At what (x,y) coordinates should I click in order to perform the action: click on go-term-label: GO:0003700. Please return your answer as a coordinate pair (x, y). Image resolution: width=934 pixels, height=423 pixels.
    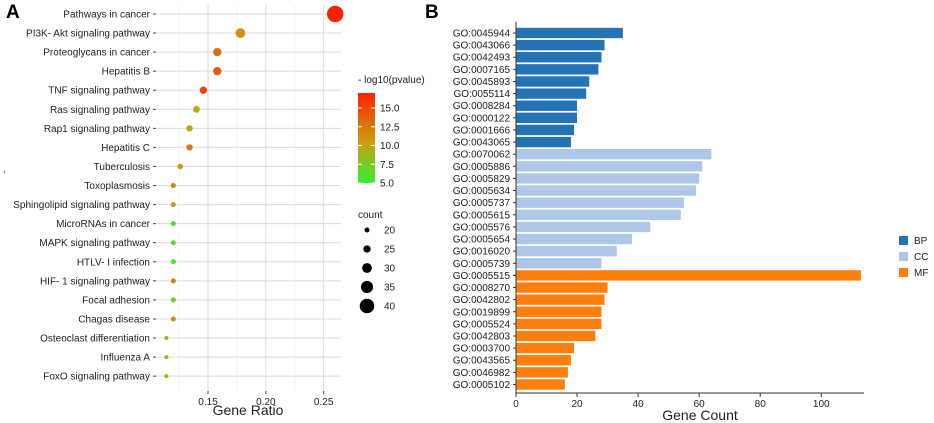
    Looking at the image, I should click on (482, 349).